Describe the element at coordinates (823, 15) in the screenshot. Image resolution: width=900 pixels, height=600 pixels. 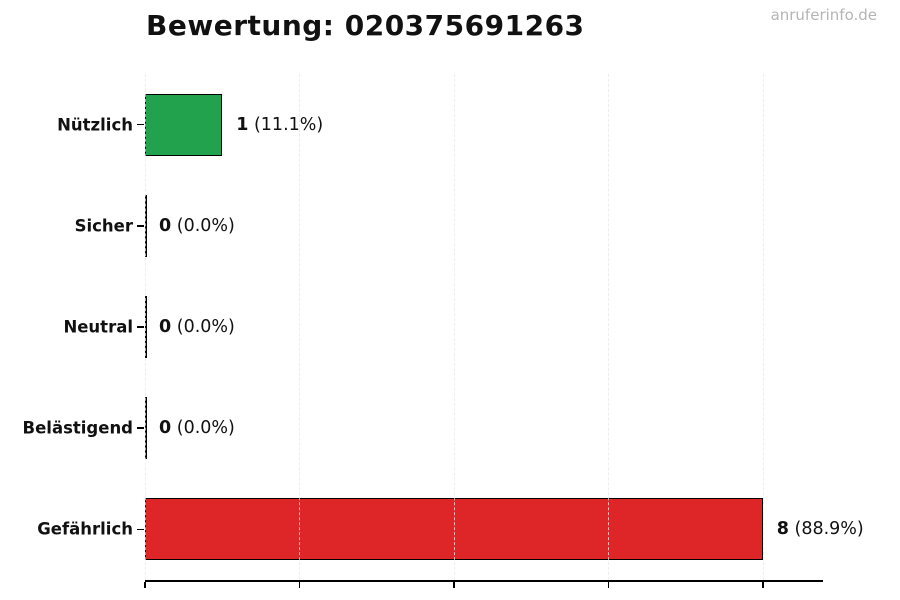
I see `watermark-text: anruferinfo.de` at that location.